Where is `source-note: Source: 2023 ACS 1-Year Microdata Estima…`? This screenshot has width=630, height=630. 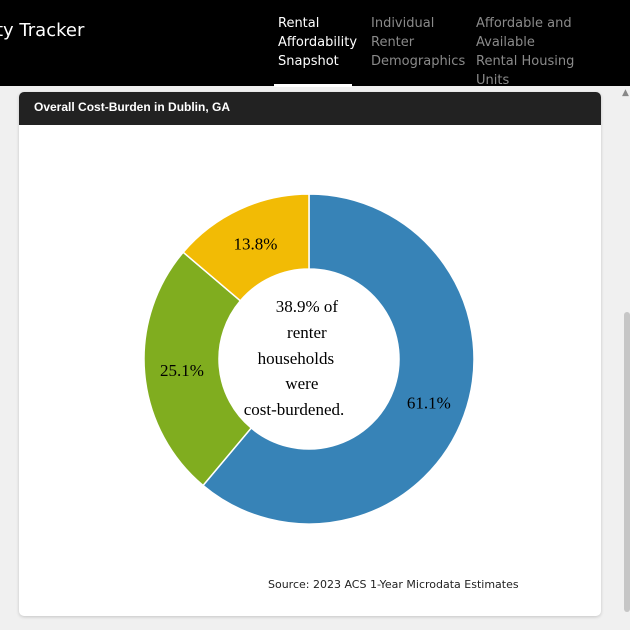
source-note: Source: 2023 ACS 1-Year Microdata Estima… is located at coordinates (393, 584).